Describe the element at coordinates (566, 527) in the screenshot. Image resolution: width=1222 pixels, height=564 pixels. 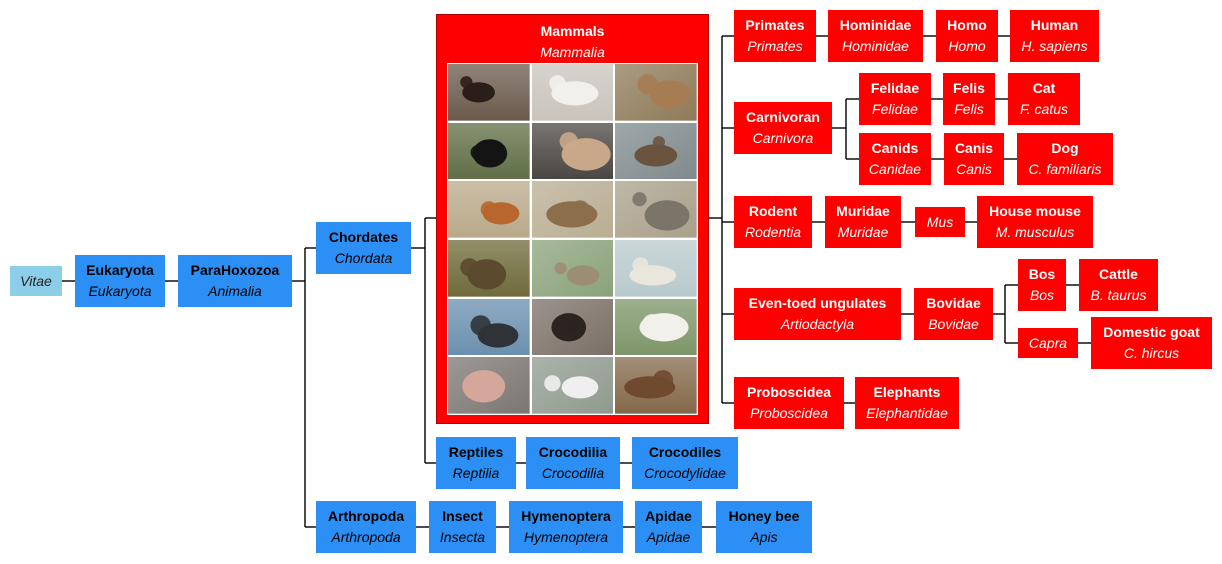
I see `node-hymenoptera: Hymenoptera Hymenoptera` at that location.